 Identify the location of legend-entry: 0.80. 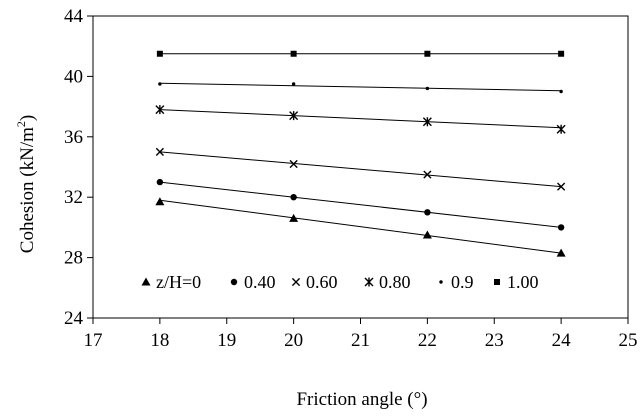
(387, 282).